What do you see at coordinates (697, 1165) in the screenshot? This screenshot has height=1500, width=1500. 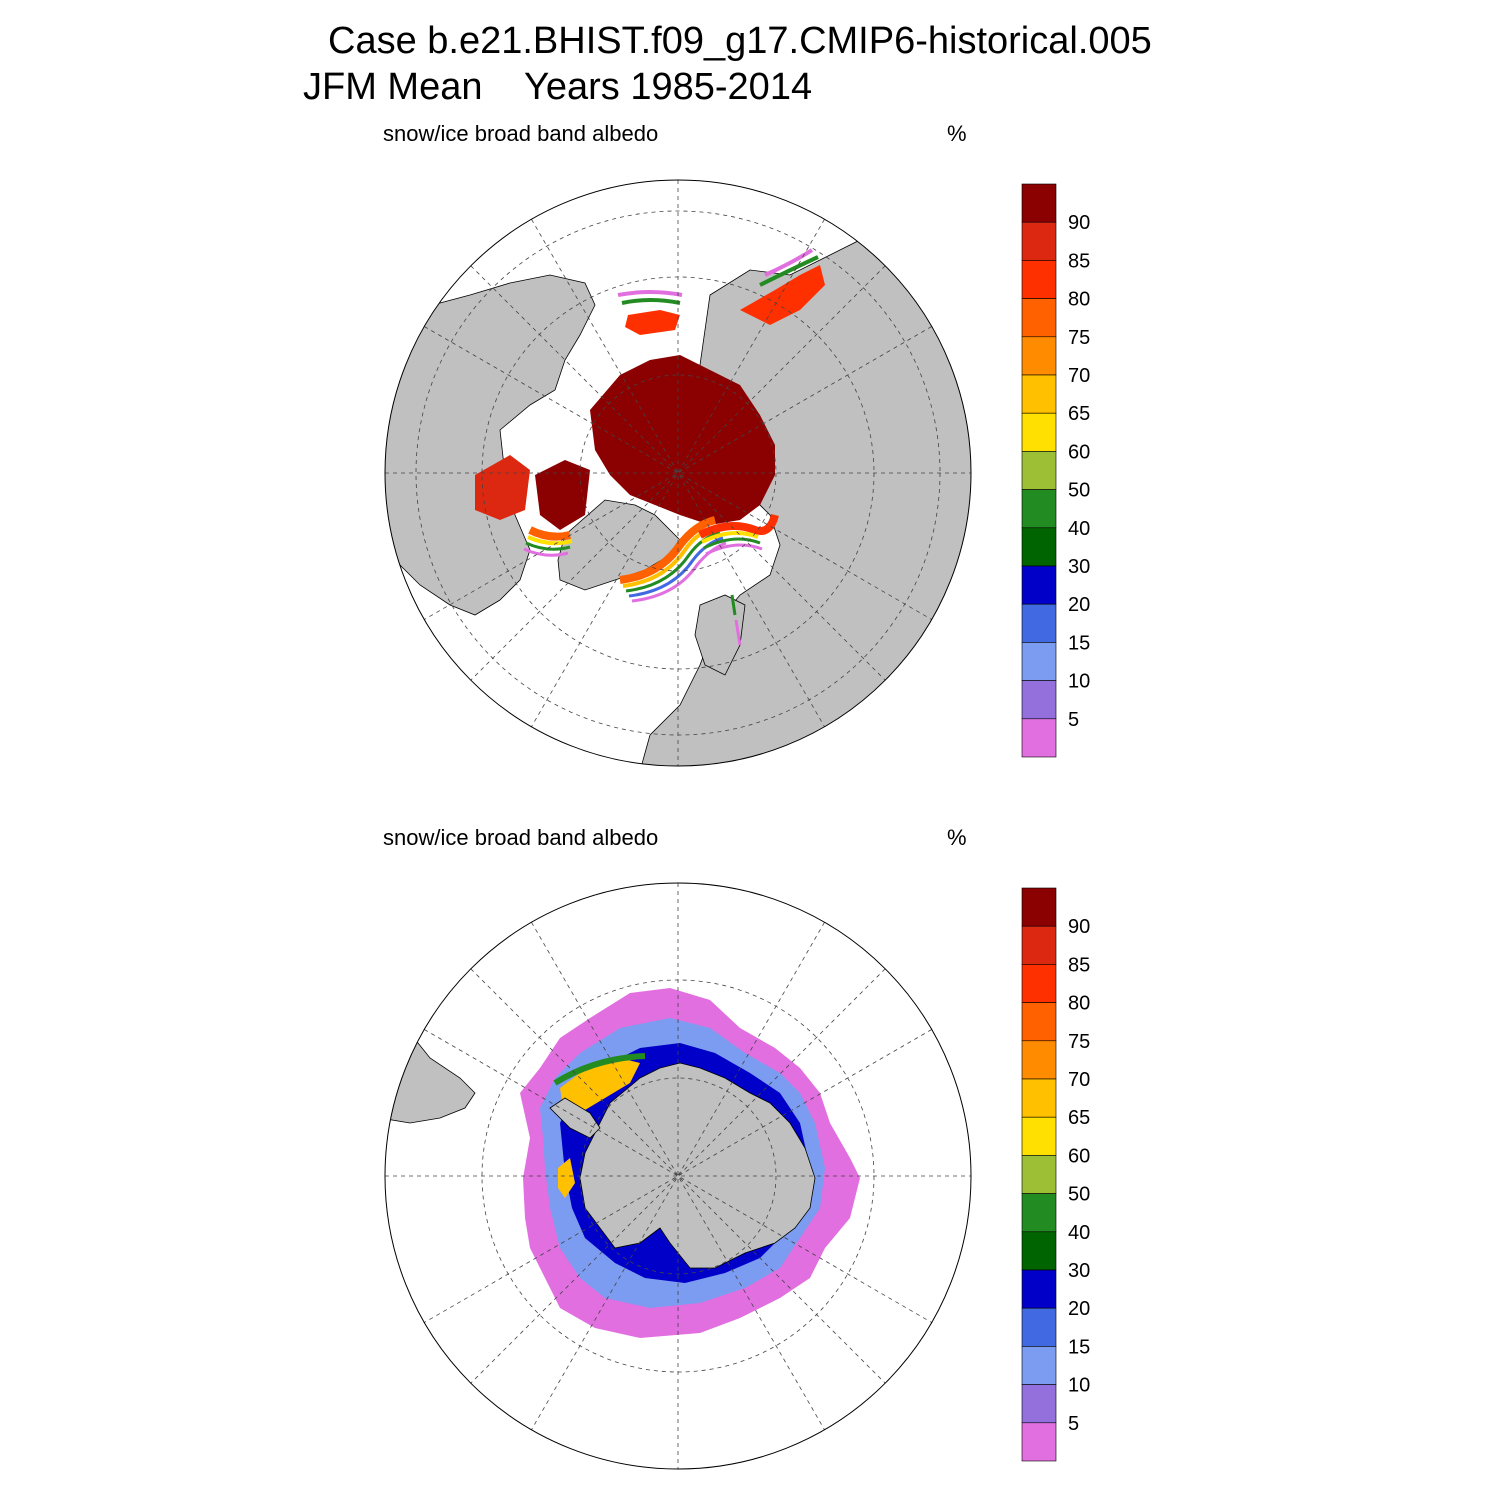 I see `antarctica-landmass` at bounding box center [697, 1165].